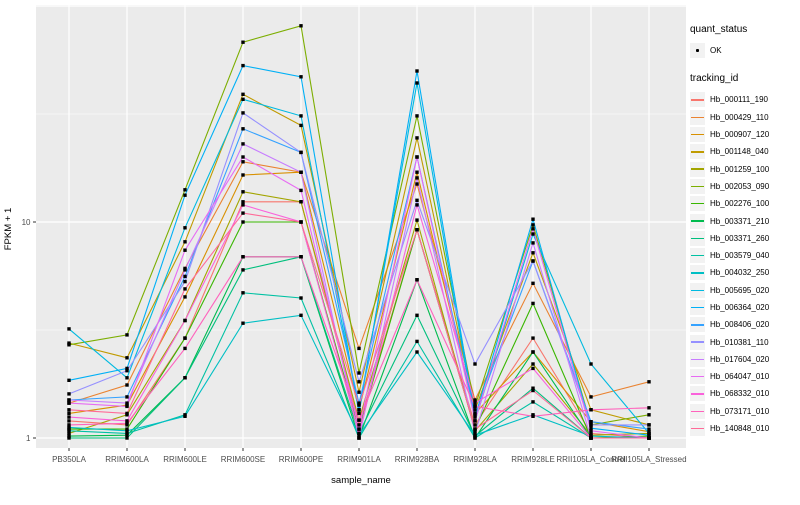  I want to click on legend-item: Hb_068332_010, so click(745, 393).